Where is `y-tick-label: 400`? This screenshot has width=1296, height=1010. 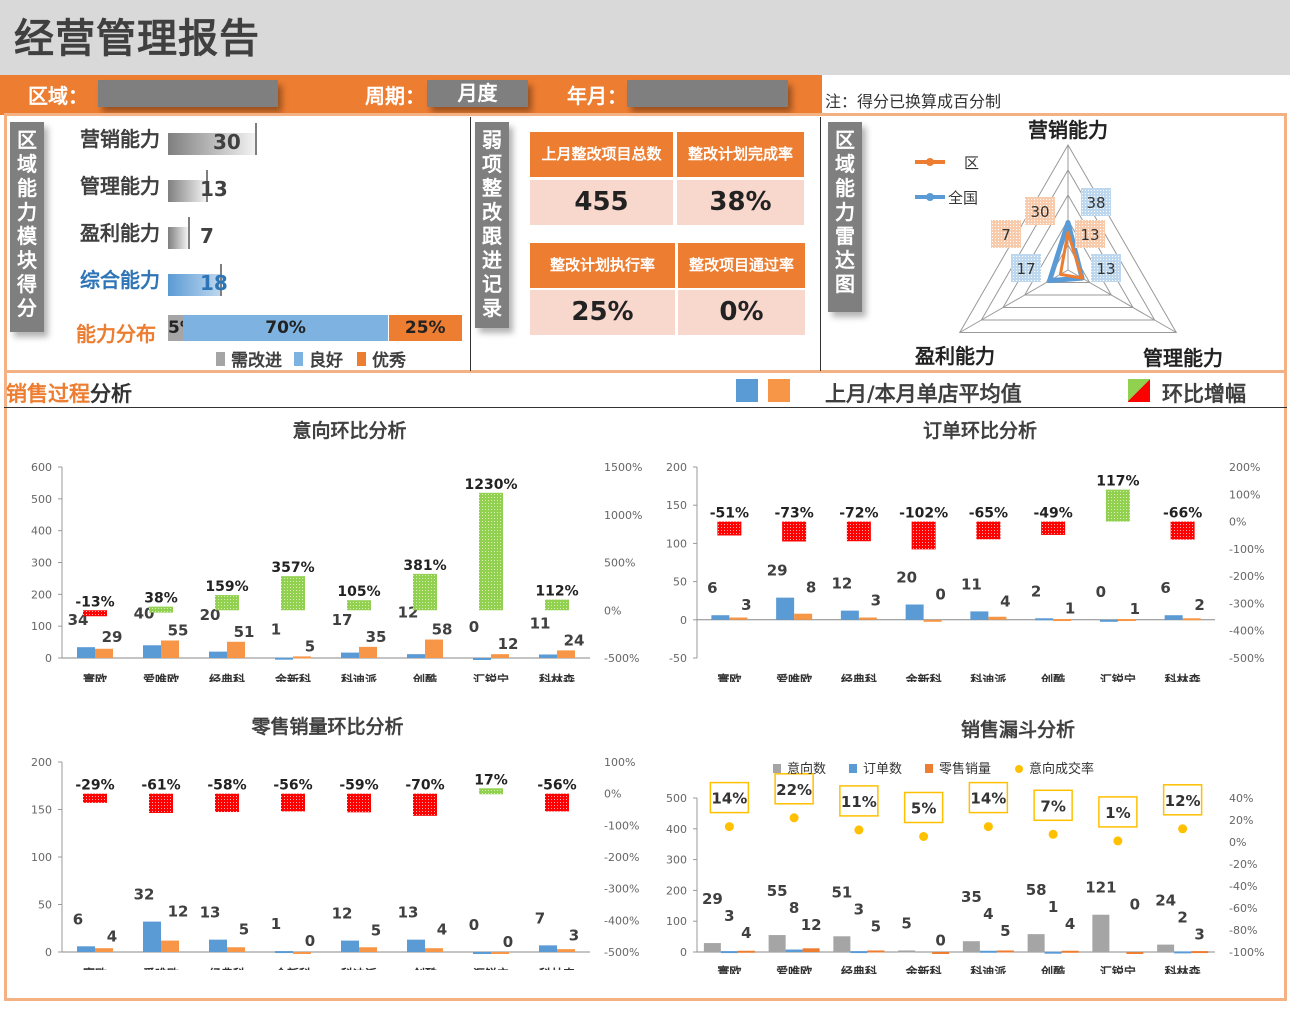 y-tick-label: 400 is located at coordinates (676, 829).